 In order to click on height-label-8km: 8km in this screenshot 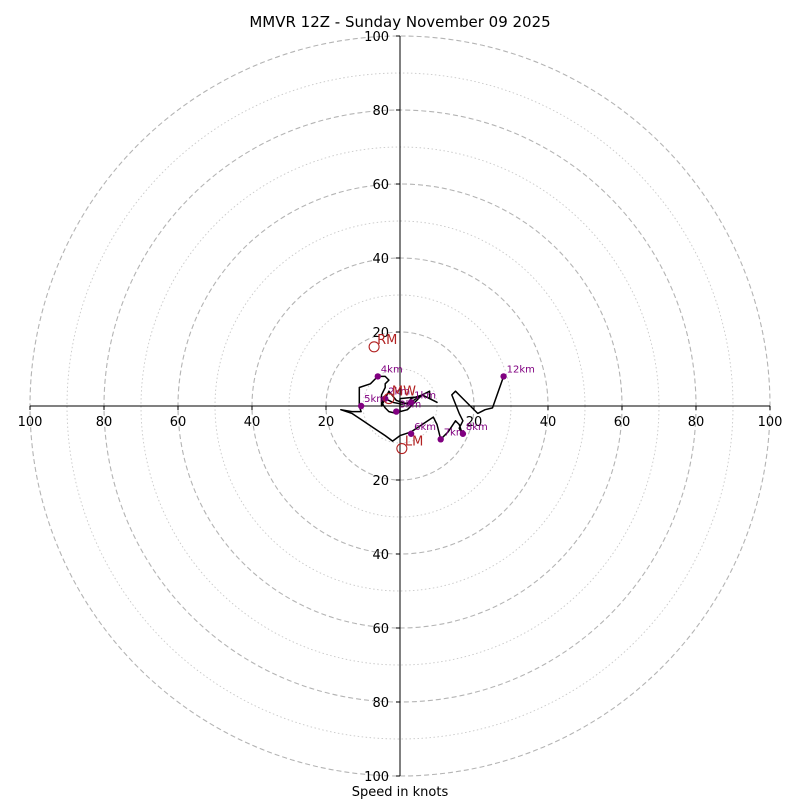, I will do `click(477, 427)`.